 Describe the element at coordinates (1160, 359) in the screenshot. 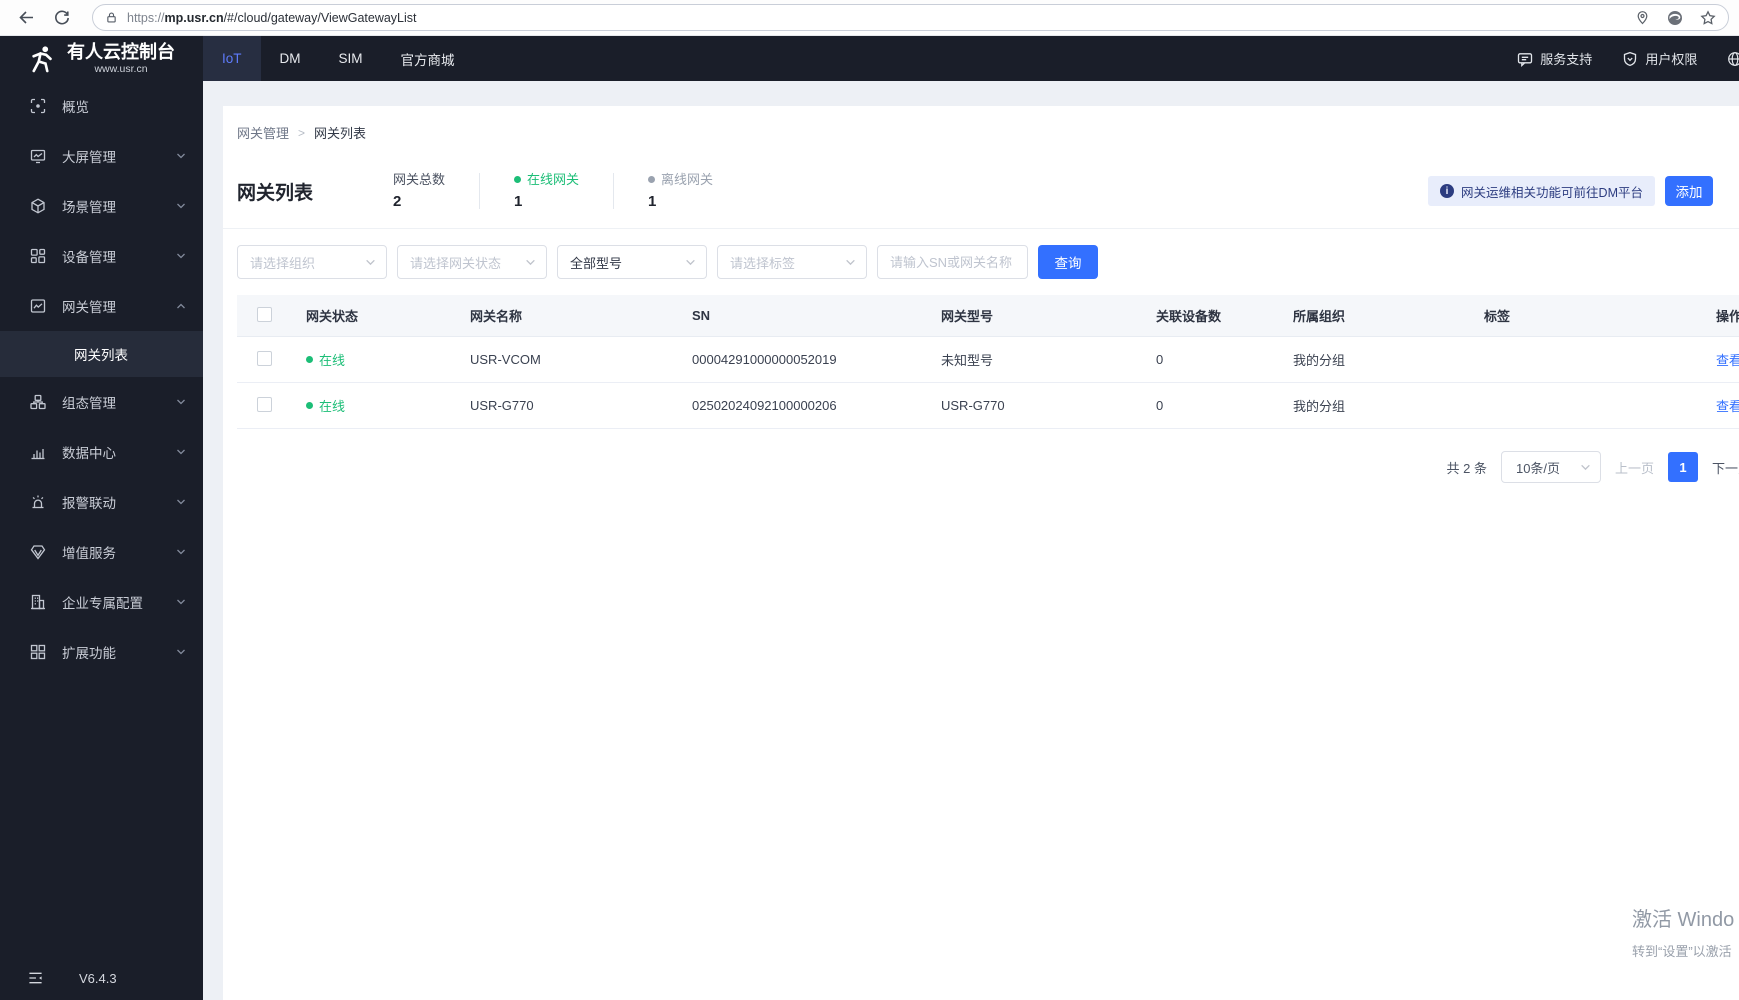

I see `linked-device-count: 0` at that location.